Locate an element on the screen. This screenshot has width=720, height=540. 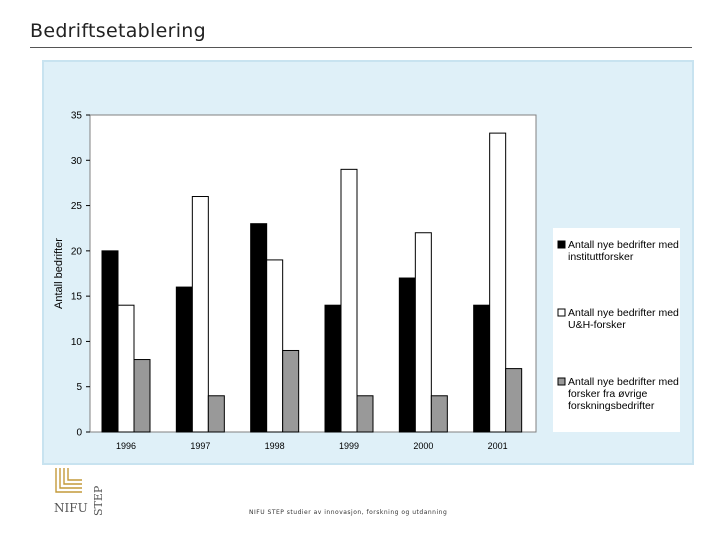
bar-1-1998 is located at coordinates (259, 328).